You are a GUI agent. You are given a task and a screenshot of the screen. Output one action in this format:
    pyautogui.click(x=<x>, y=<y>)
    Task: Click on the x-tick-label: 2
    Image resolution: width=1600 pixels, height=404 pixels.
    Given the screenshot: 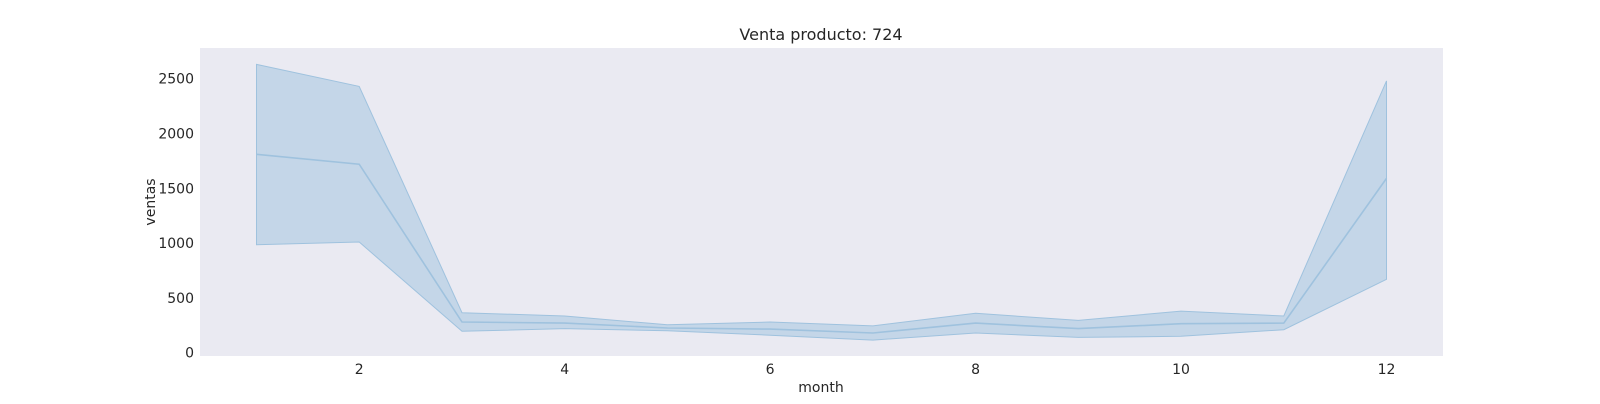 What is the action you would take?
    pyautogui.click(x=359, y=370)
    